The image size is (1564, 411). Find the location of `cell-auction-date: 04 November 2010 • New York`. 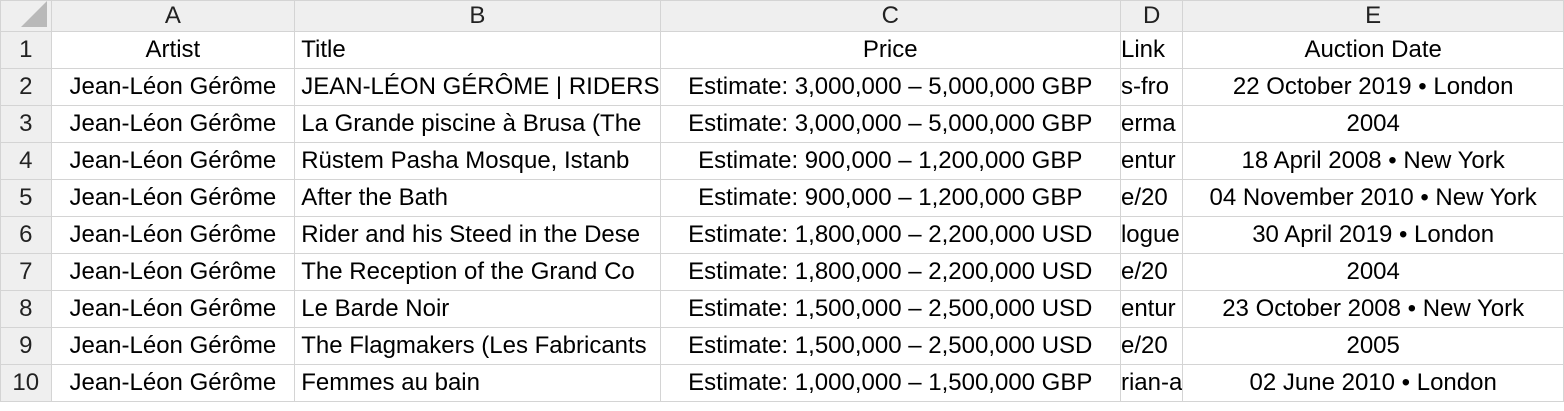

cell-auction-date: 04 November 2010 • New York is located at coordinates (1373, 198).